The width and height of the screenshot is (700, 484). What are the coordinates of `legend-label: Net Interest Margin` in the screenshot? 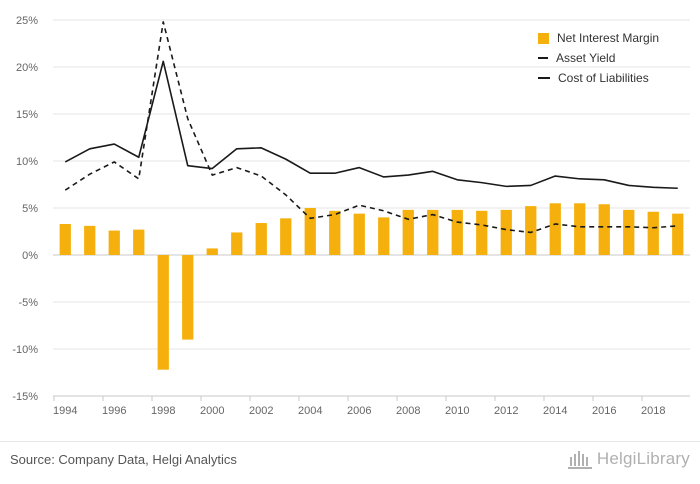 It's located at (608, 38).